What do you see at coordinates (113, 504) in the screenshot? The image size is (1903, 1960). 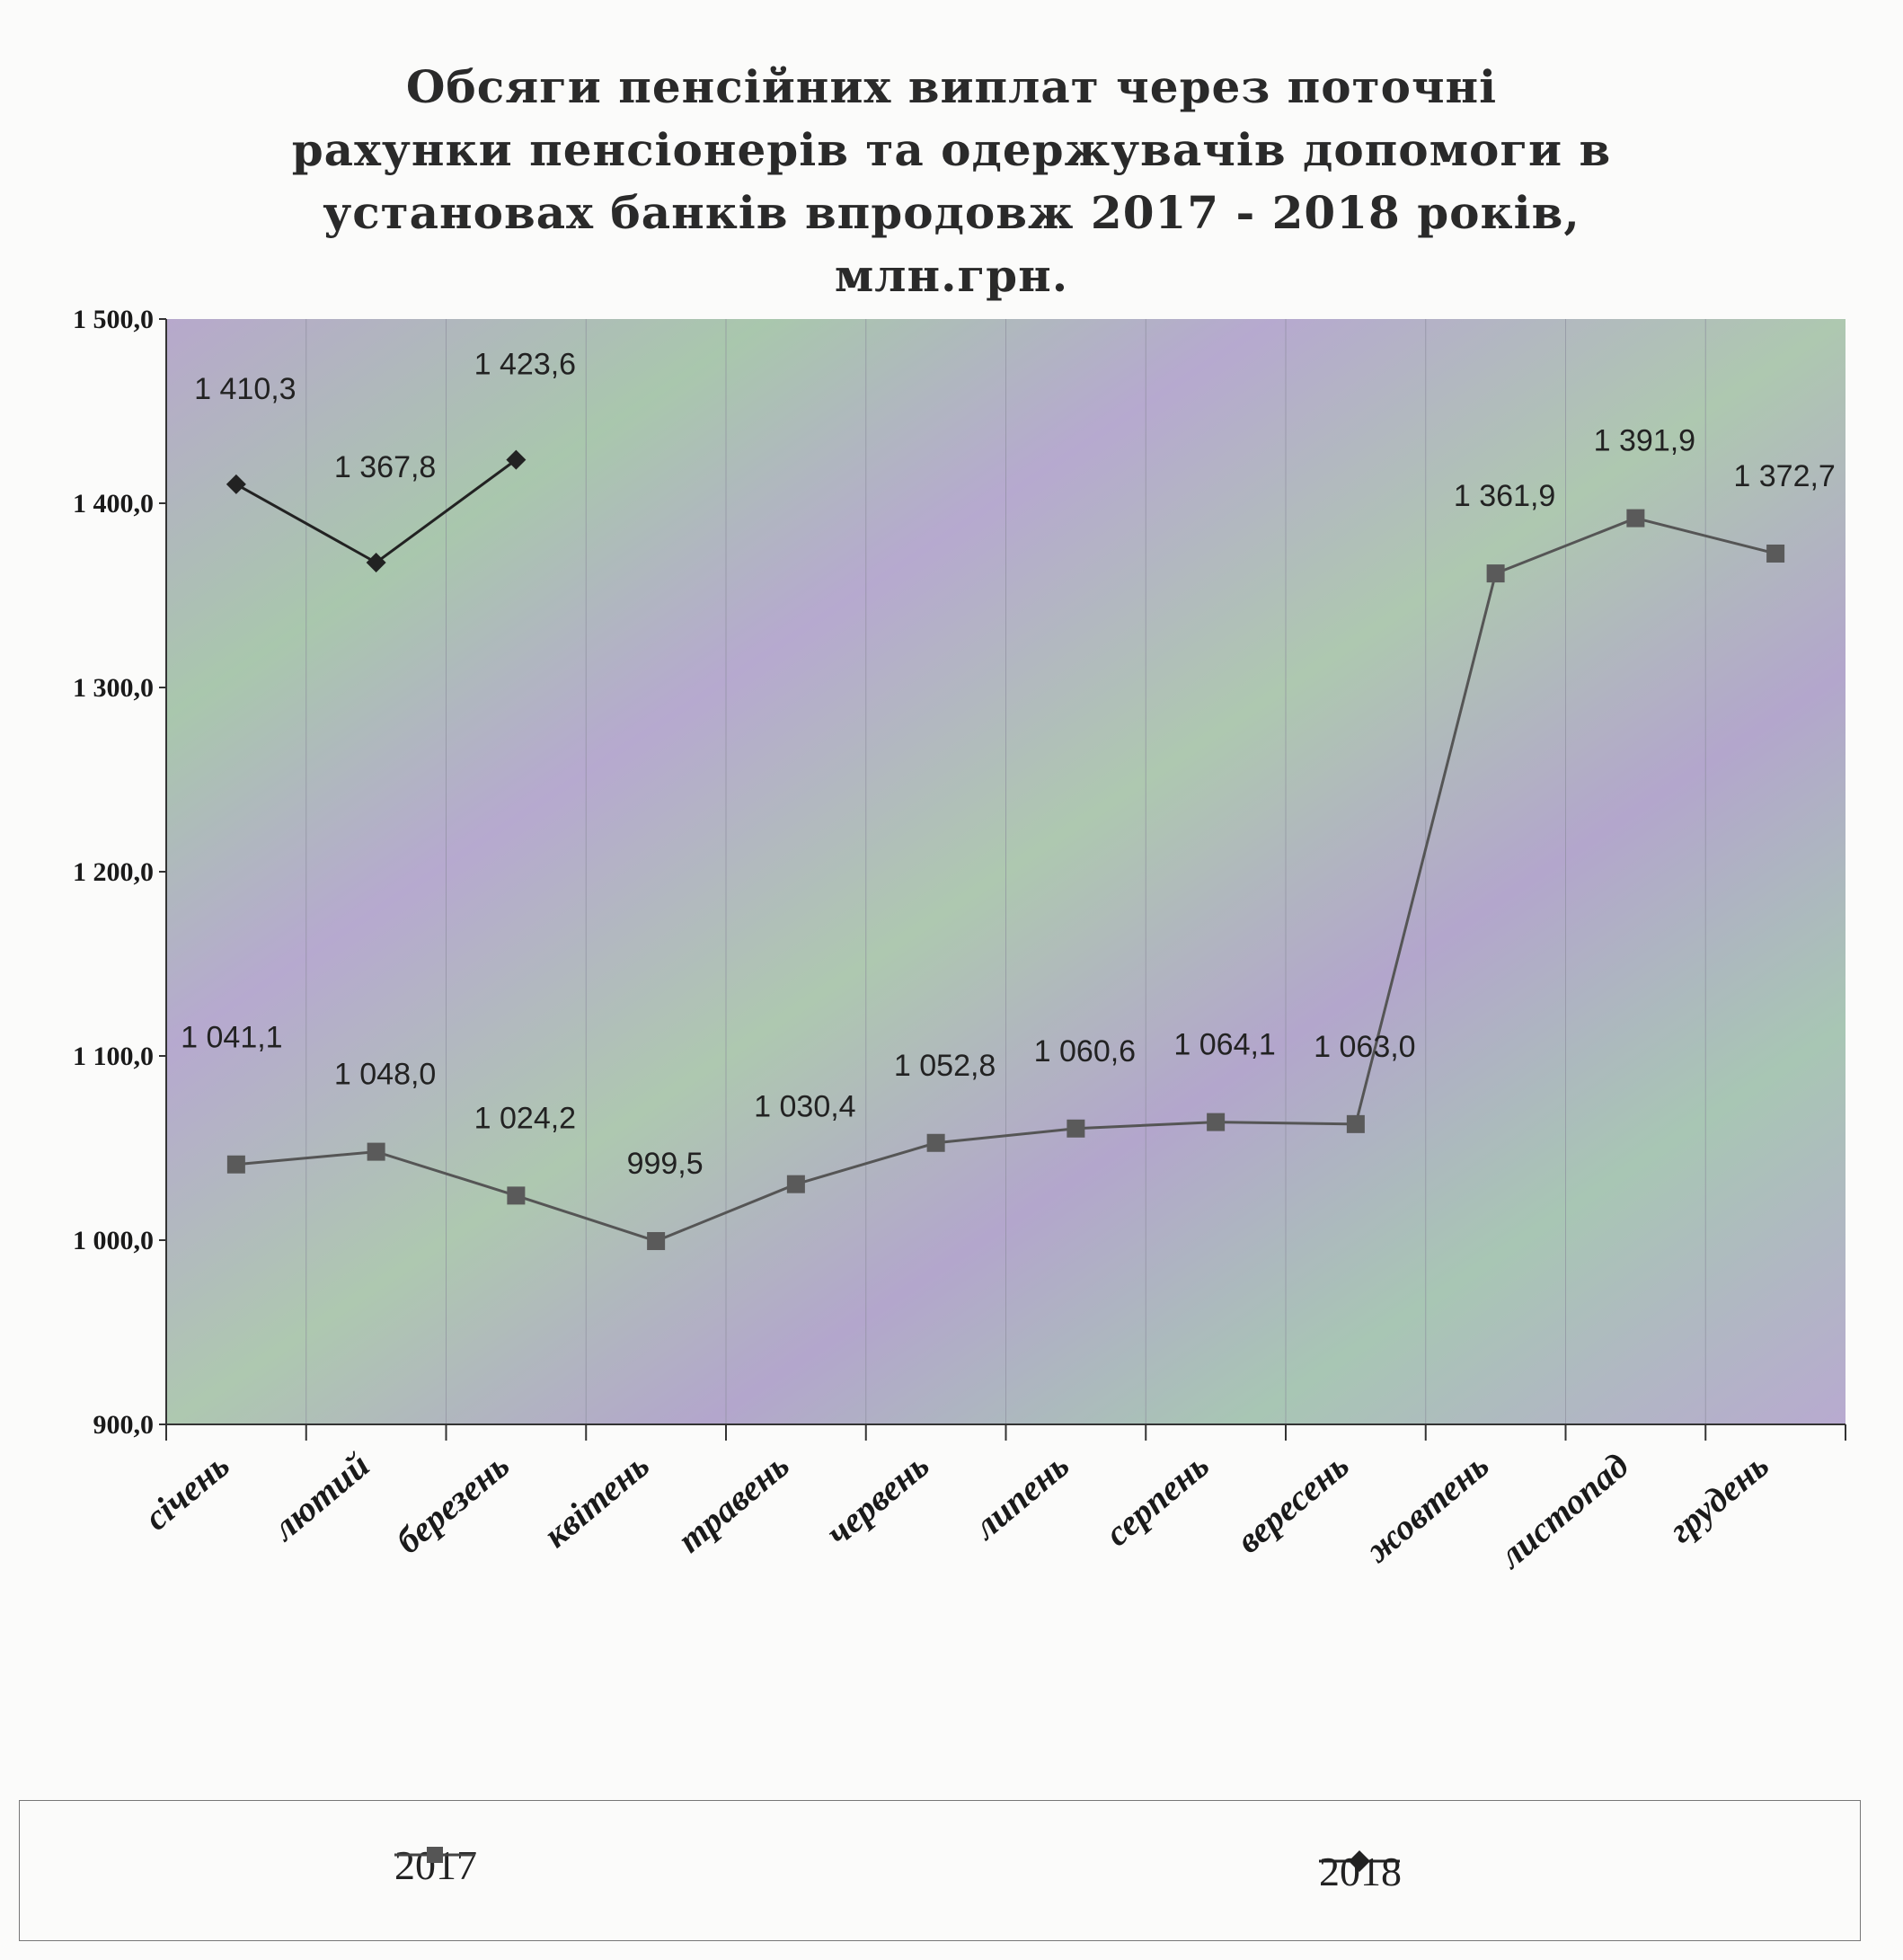 I see `y-tick-label: 1 400,0` at bounding box center [113, 504].